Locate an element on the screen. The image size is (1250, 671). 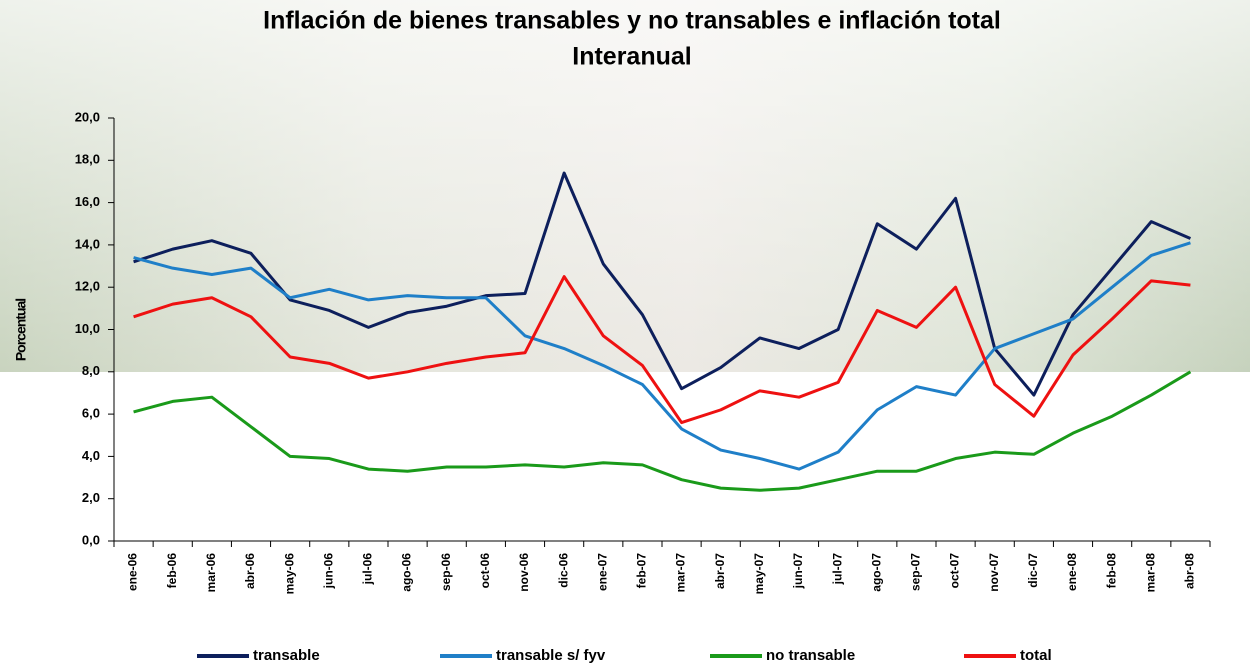
x-tick-label: nov-07 is located at coordinates (994, 572).